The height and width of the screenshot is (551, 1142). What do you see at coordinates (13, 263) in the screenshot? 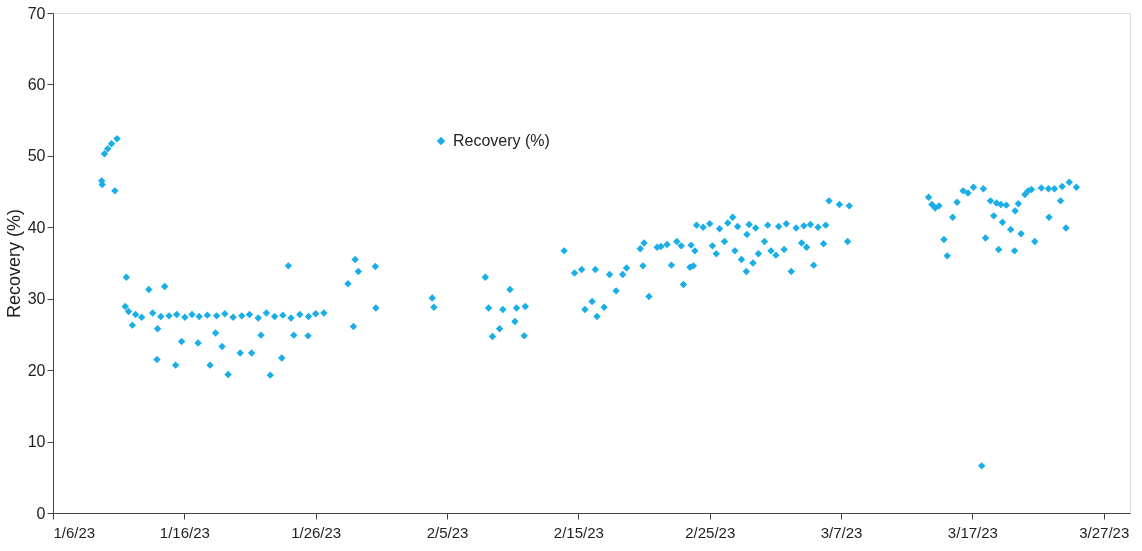
I see `y-axis-title: Recovery (%)` at bounding box center [13, 263].